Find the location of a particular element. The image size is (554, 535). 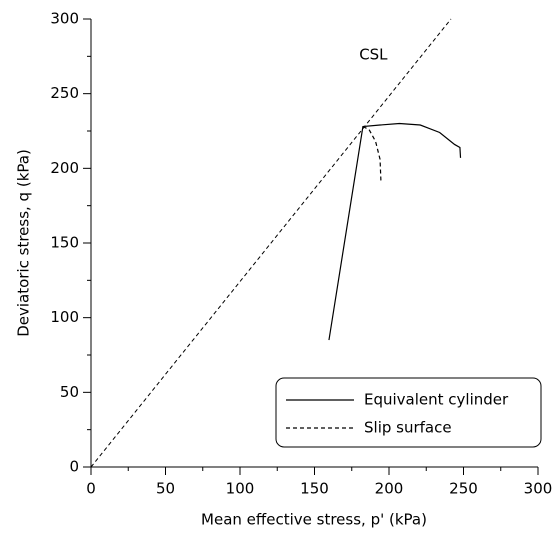

legend-box is located at coordinates (408, 412).